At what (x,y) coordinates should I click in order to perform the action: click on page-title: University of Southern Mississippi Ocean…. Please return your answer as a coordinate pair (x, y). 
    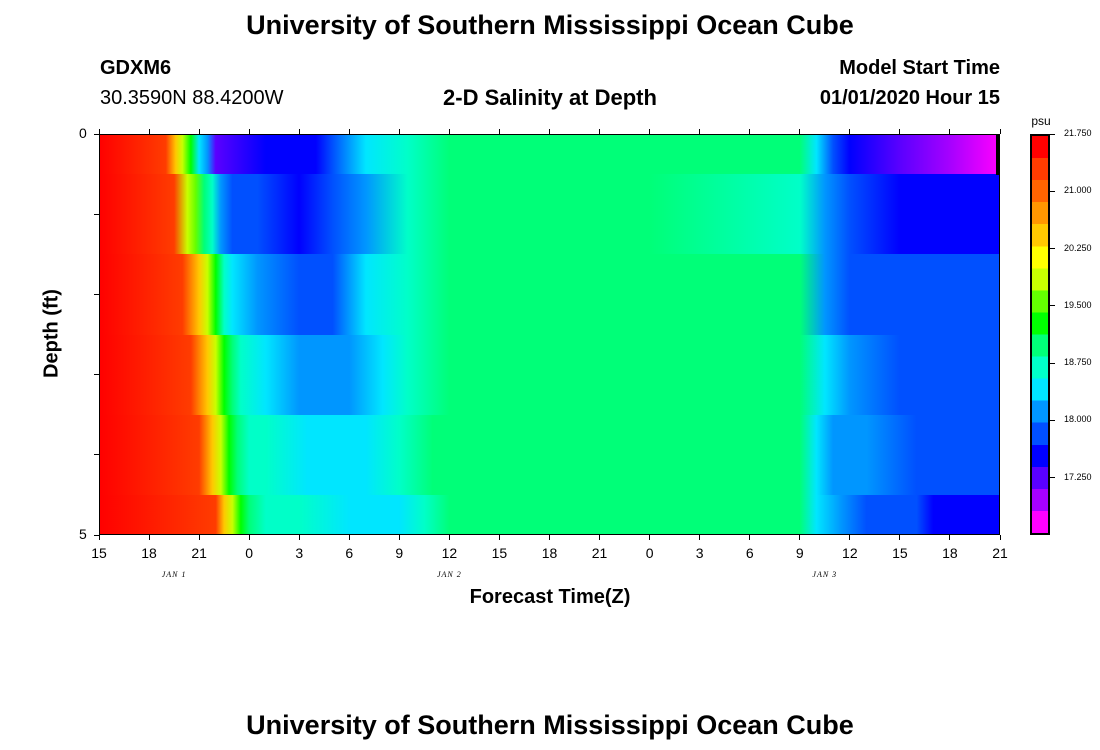
    Looking at the image, I should click on (550, 25).